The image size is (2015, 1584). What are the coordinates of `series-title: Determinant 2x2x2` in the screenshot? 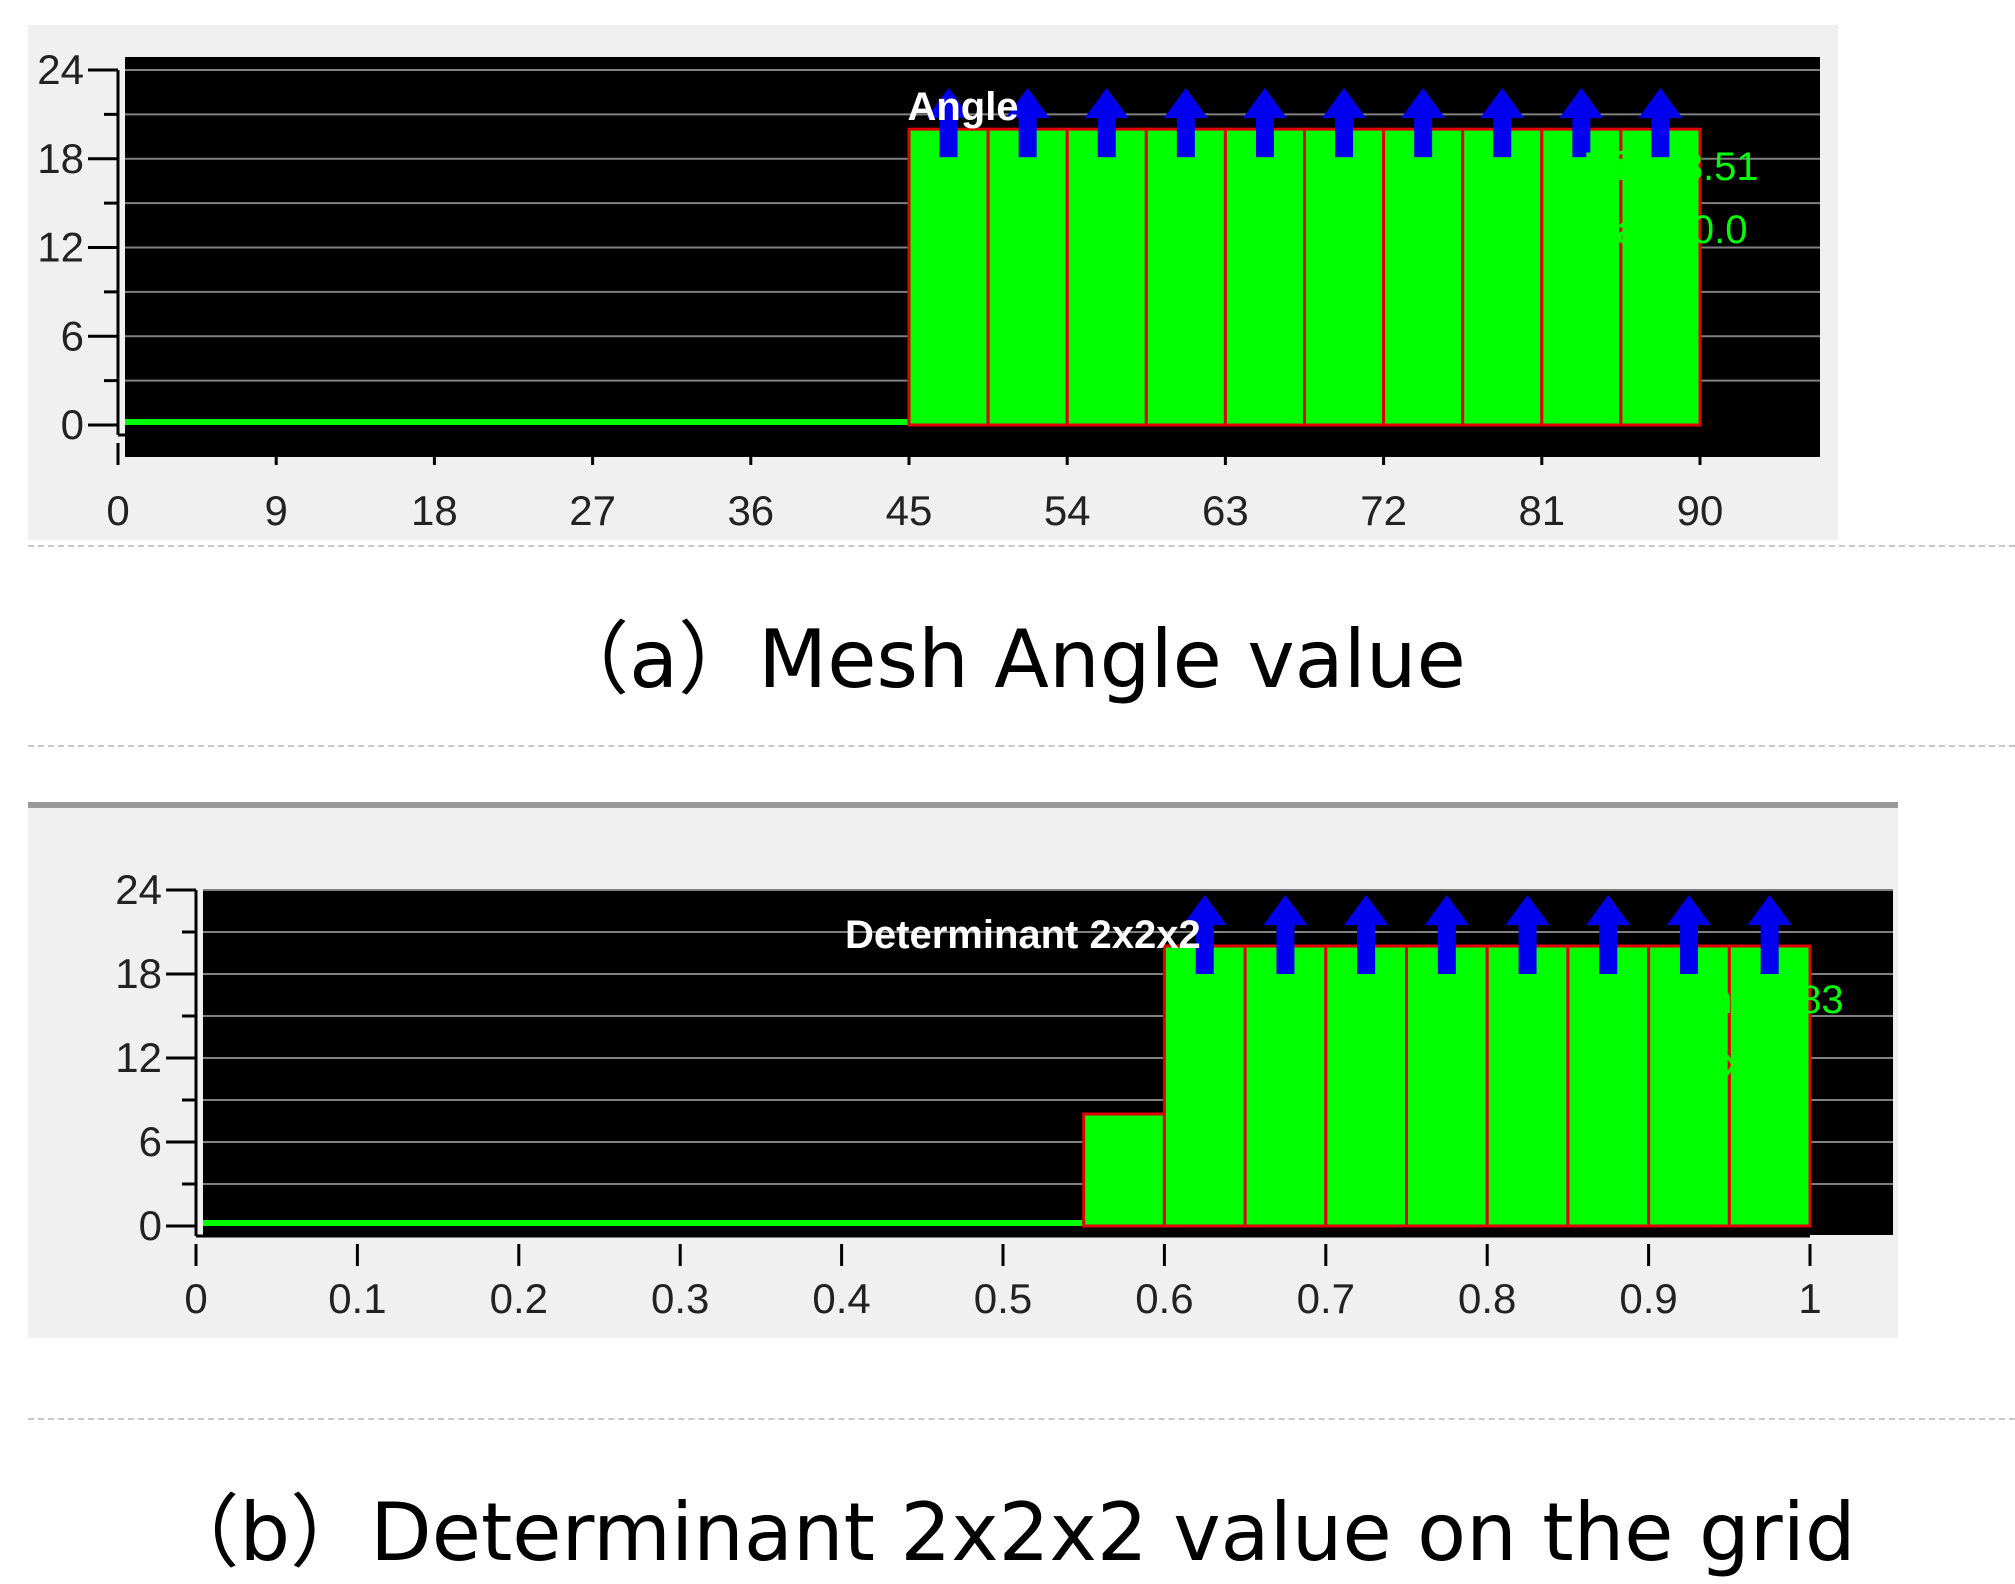 It's located at (1023, 935).